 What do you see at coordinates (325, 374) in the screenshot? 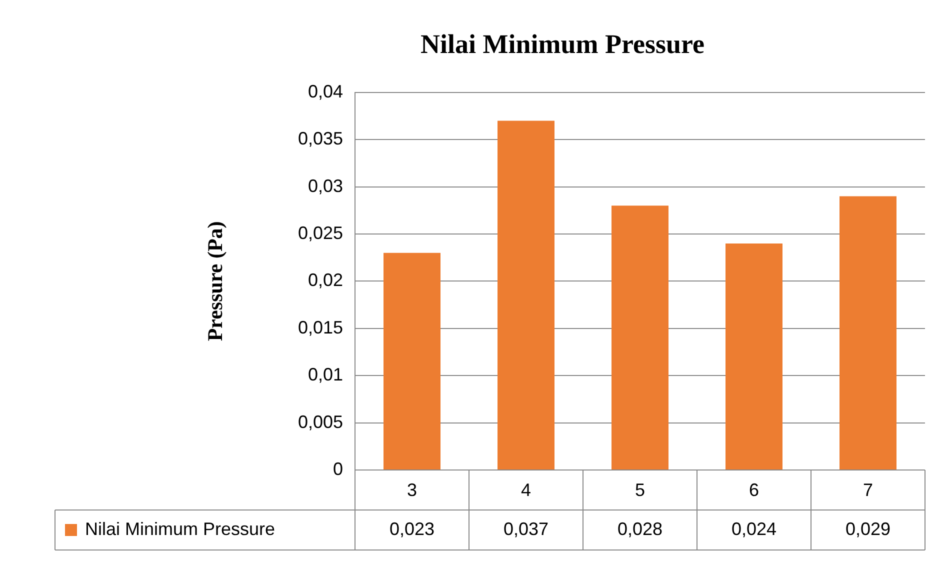
I see `y-tick-label: 0,01` at bounding box center [325, 374].